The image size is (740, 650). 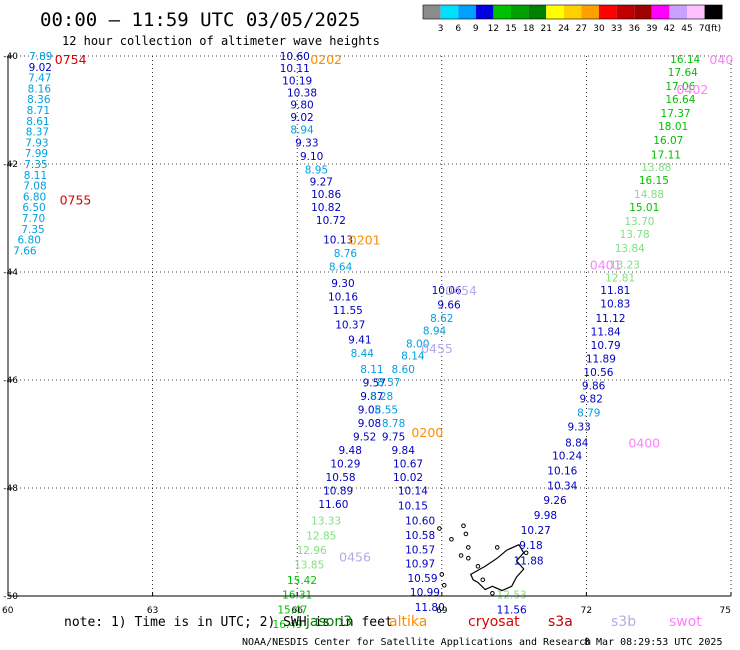 I want to click on data-point: 11.89, so click(x=601, y=359).